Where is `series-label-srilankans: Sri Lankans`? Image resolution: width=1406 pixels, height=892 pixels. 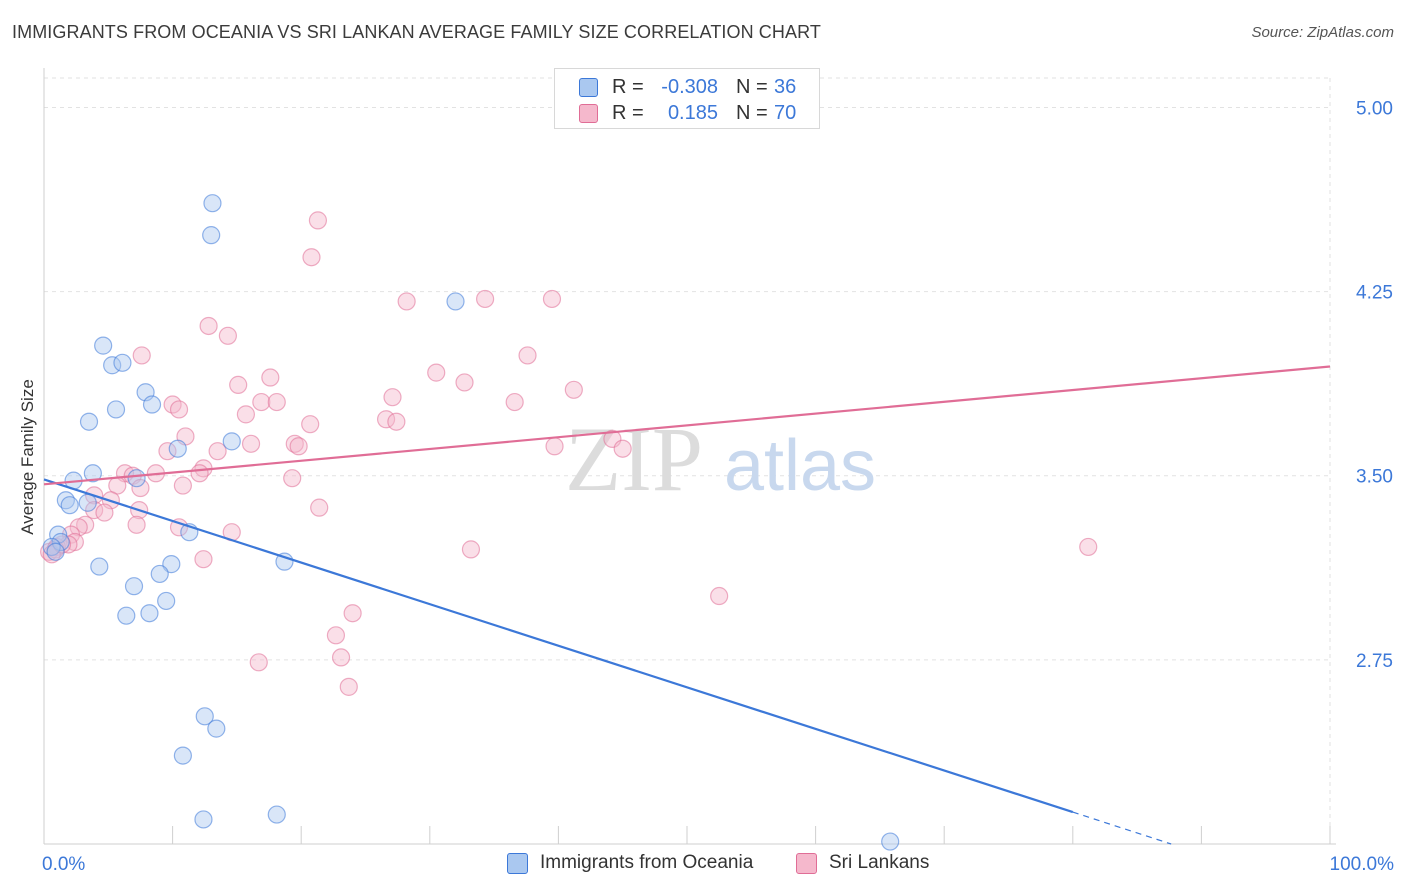 series-label-srilankans: Sri Lankans is located at coordinates (879, 862).